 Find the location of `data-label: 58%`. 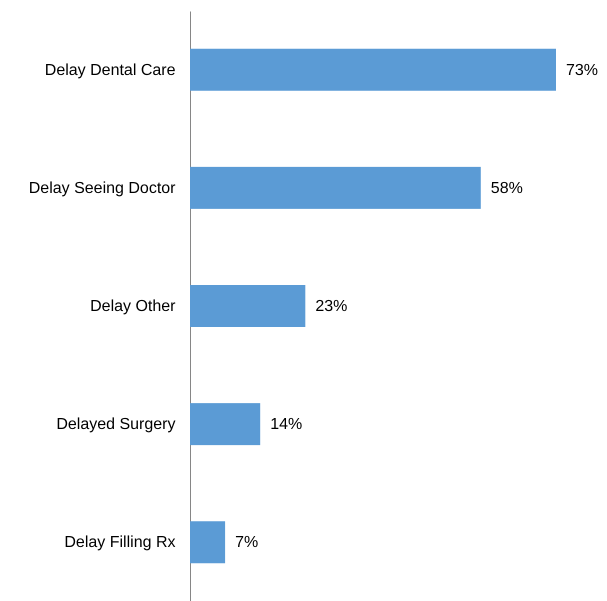

data-label: 58% is located at coordinates (506, 188).